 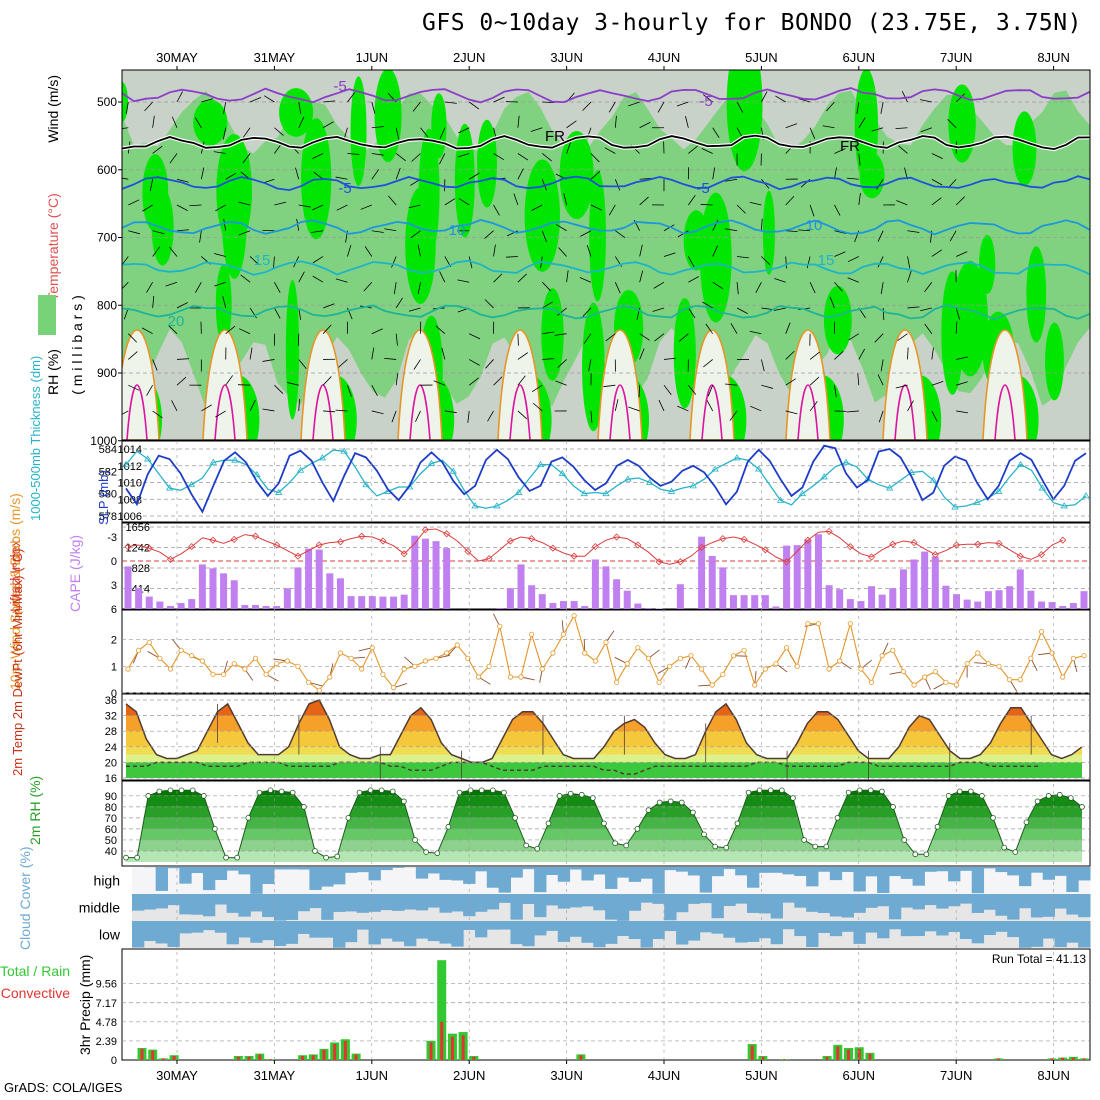 I want to click on cross-section-ylabel-units: ( m i l l i b a r s ), so click(x=77, y=345).